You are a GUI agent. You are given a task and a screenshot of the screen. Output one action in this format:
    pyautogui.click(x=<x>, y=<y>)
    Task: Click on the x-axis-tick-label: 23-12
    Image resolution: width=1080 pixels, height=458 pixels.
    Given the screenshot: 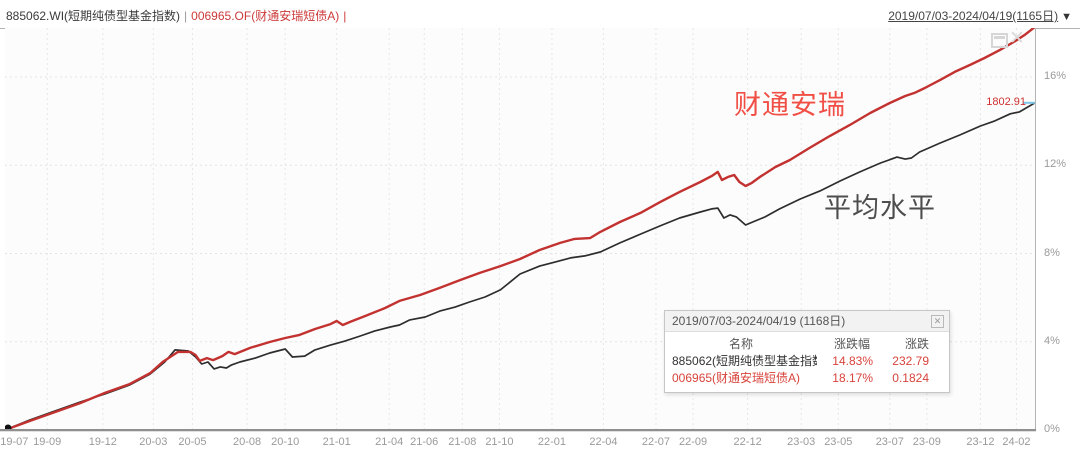 What is the action you would take?
    pyautogui.click(x=980, y=442)
    